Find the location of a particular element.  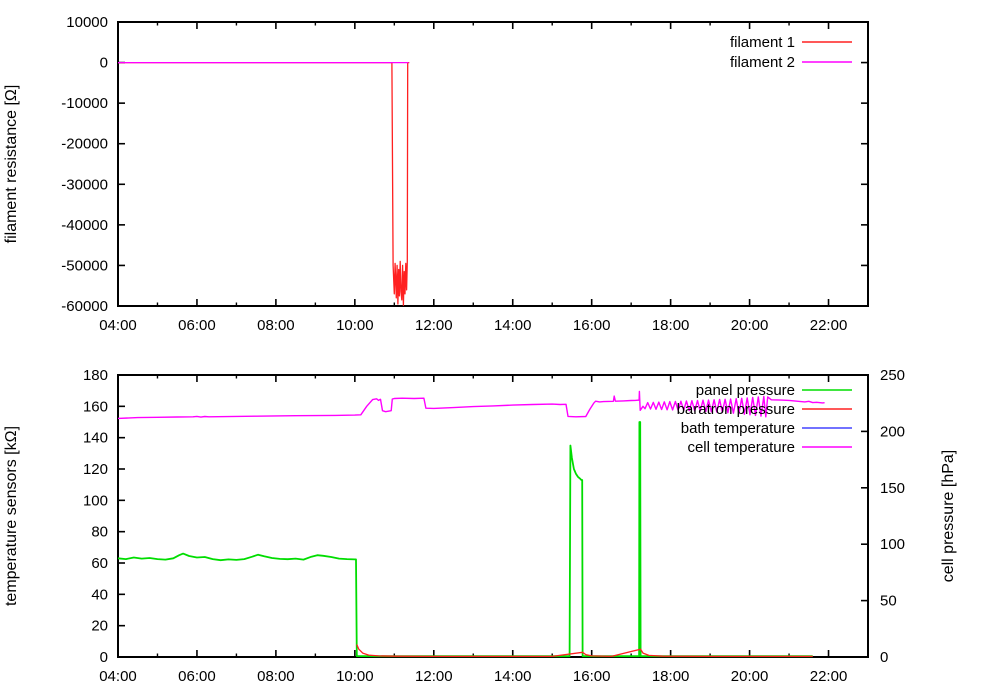

temperature-pressure-chart-y2-tick-label: 0 is located at coordinates (884, 657).